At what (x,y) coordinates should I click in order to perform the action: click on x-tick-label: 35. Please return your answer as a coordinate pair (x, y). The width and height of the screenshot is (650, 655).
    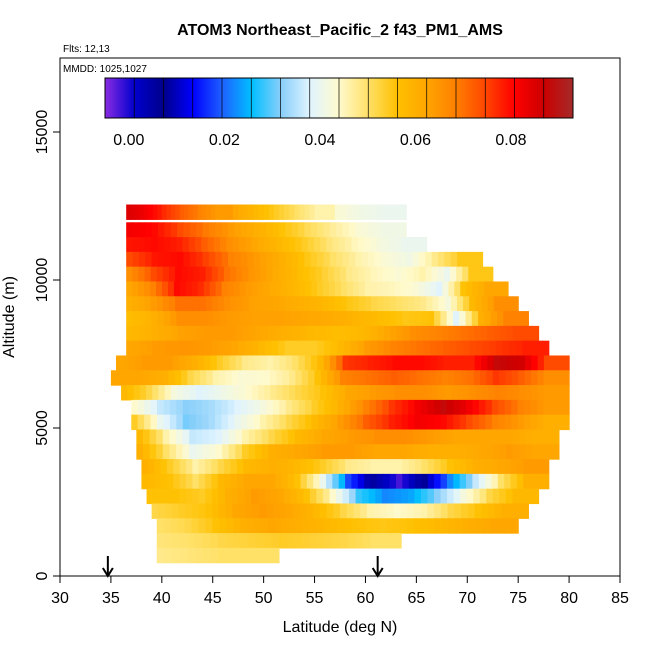
    Looking at the image, I should click on (111, 598).